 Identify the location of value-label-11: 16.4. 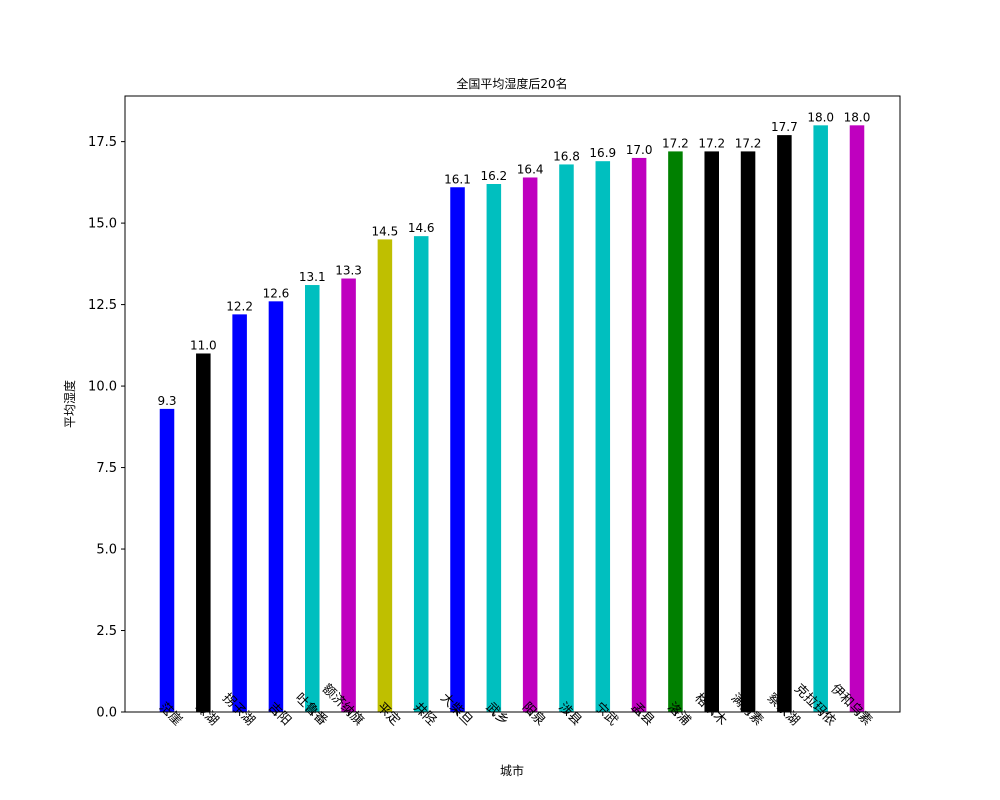
(530, 169).